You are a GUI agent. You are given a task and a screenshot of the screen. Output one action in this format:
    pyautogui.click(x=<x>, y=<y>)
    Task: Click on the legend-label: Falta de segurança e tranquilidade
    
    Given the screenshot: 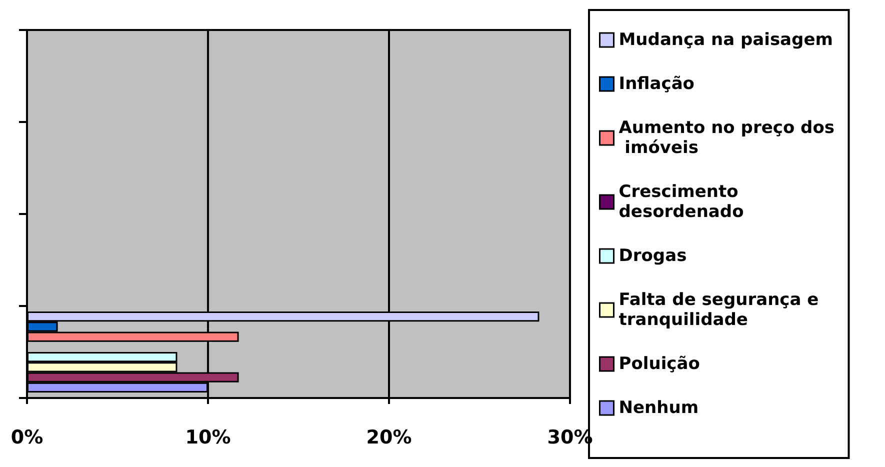 What is the action you would take?
    pyautogui.click(x=721, y=310)
    